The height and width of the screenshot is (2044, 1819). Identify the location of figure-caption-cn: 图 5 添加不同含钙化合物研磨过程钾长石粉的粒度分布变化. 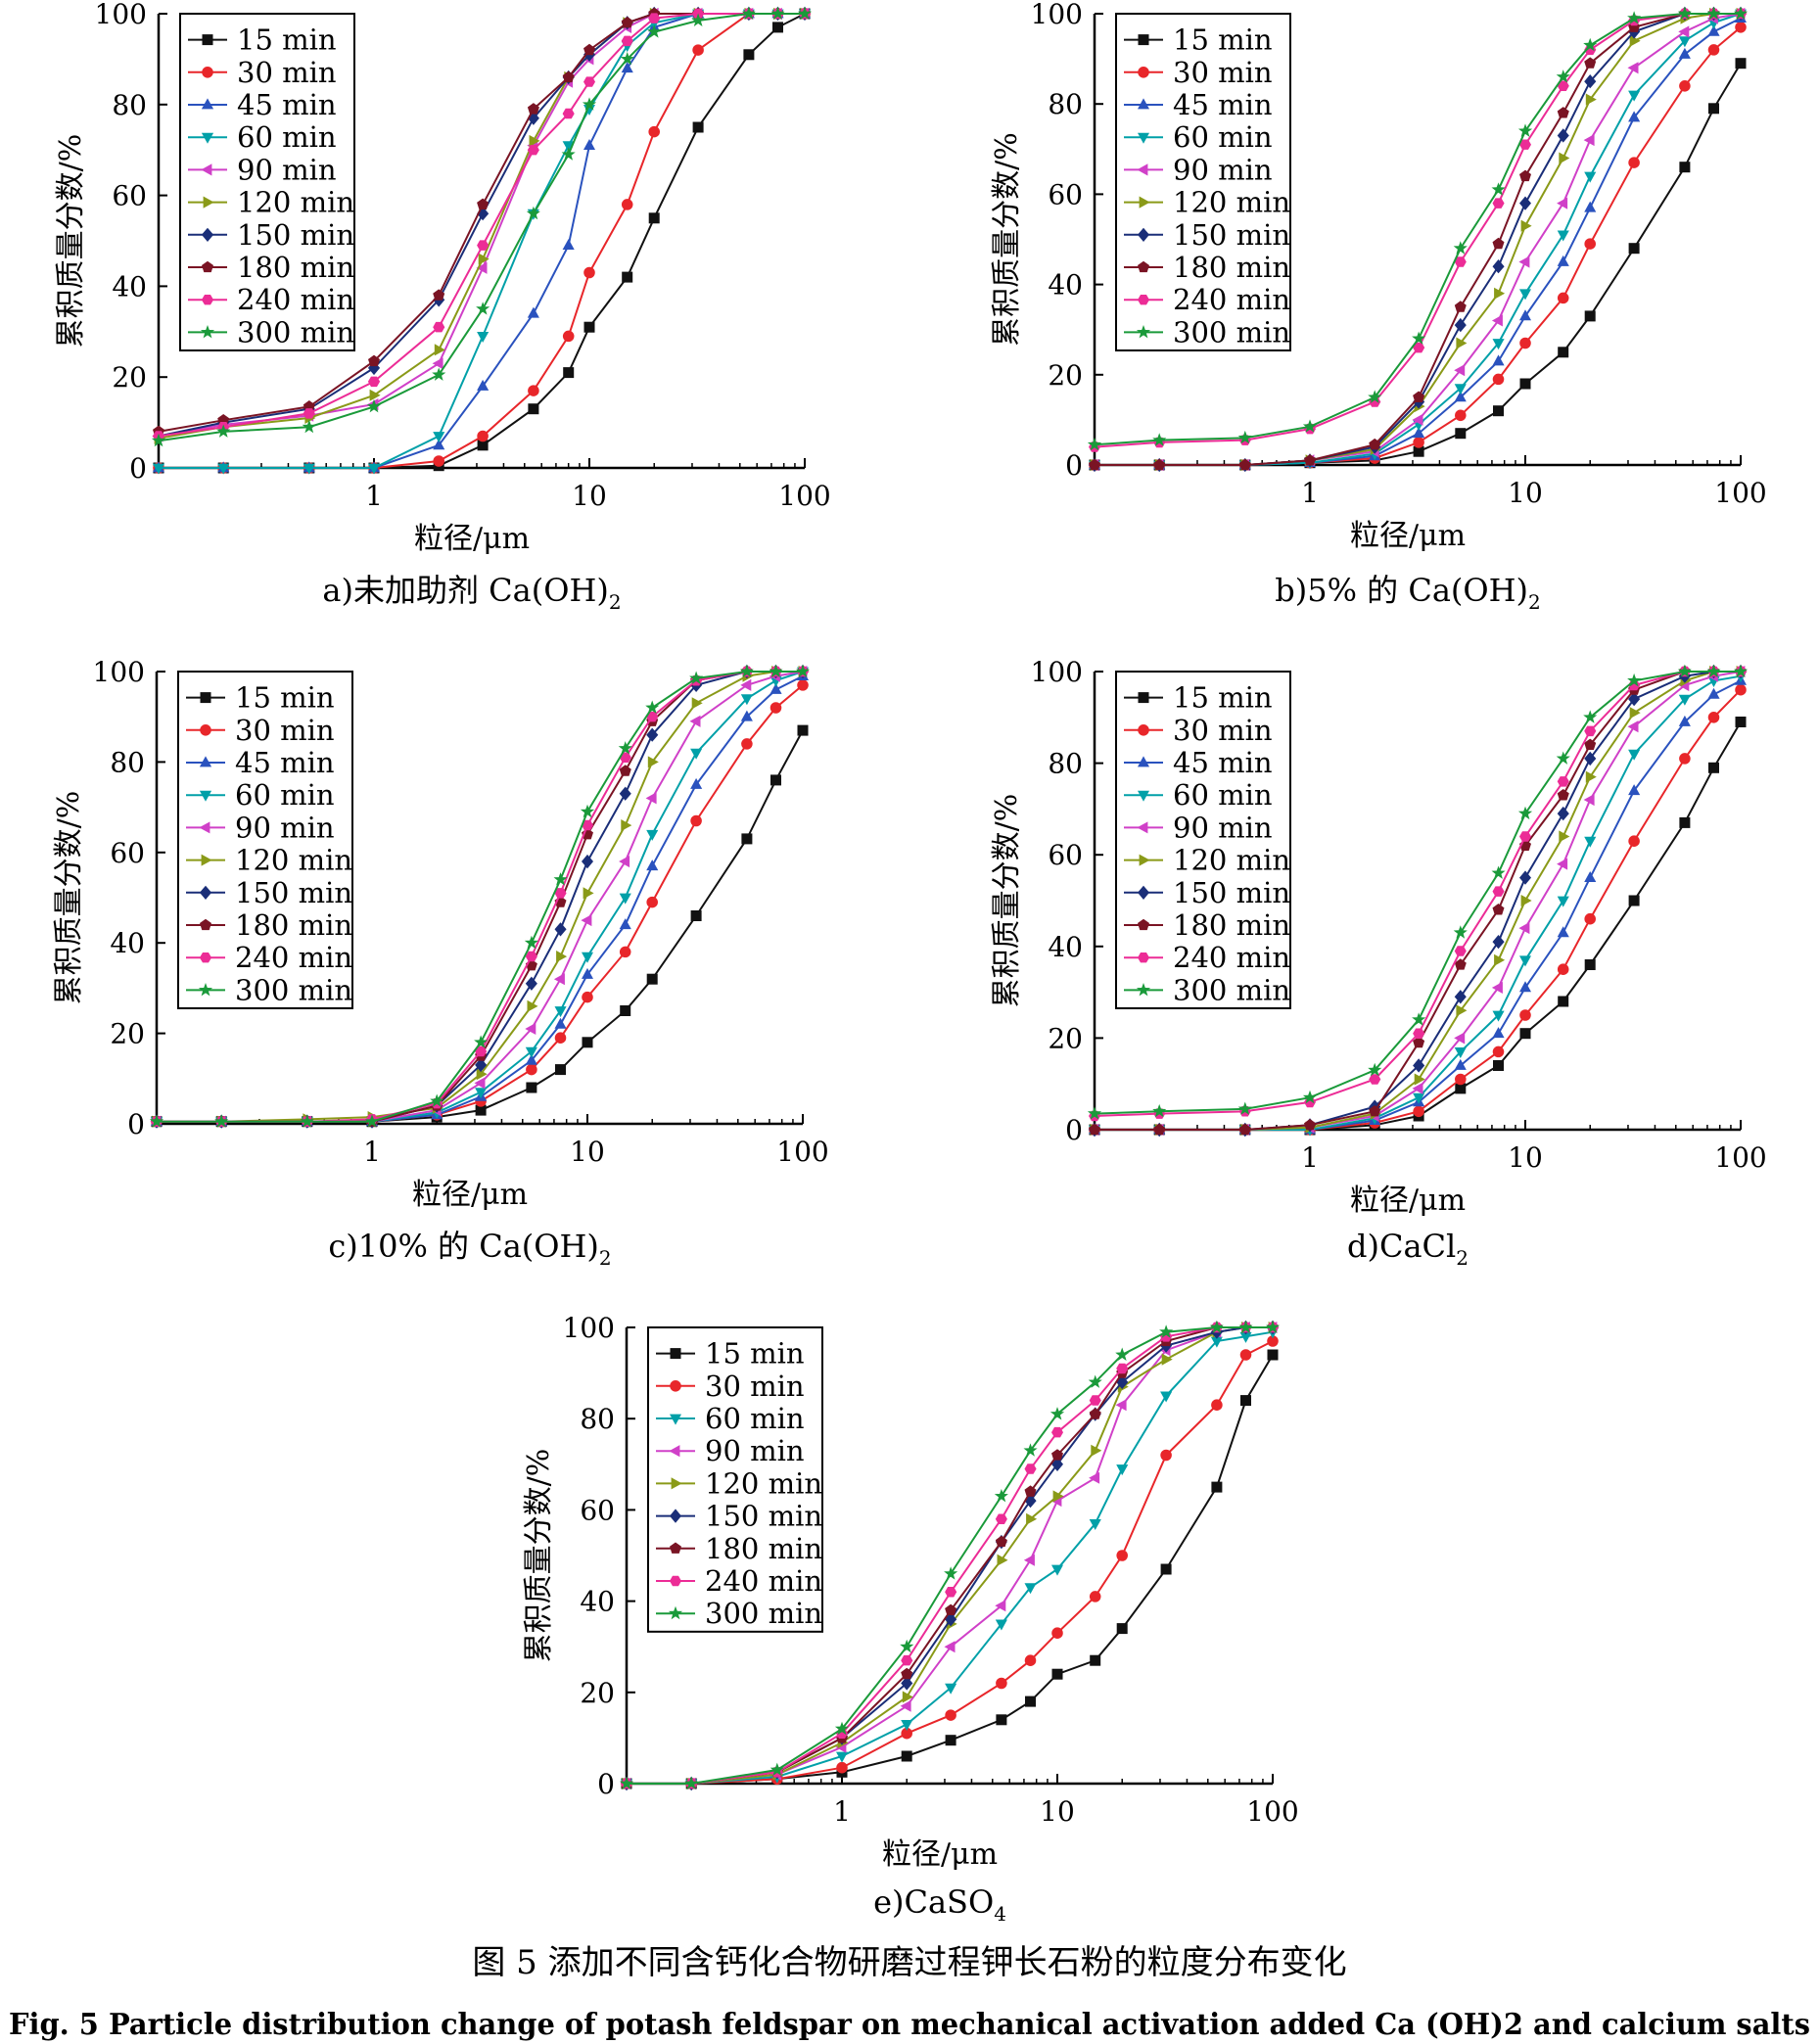
(909, 1963).